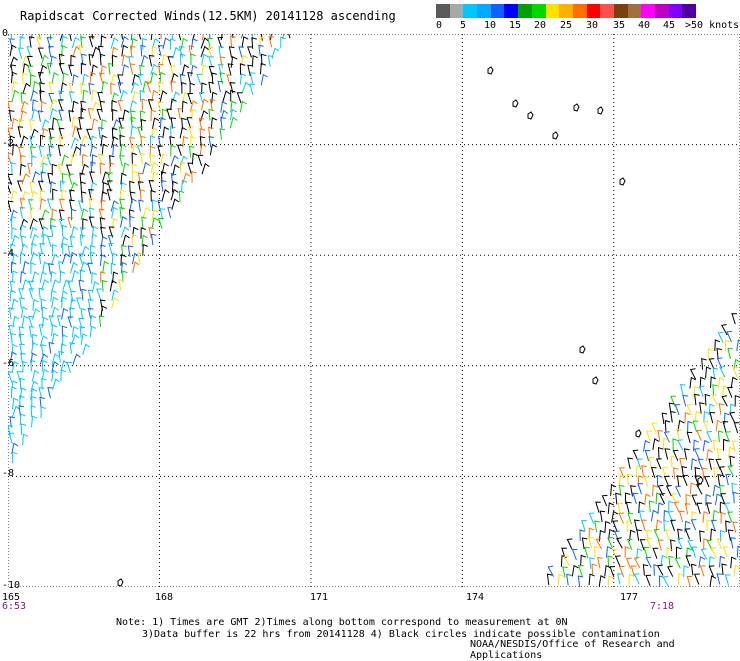 This screenshot has height=661, width=740. What do you see at coordinates (8, 253) in the screenshot?
I see `lat-label-4: -4` at bounding box center [8, 253].